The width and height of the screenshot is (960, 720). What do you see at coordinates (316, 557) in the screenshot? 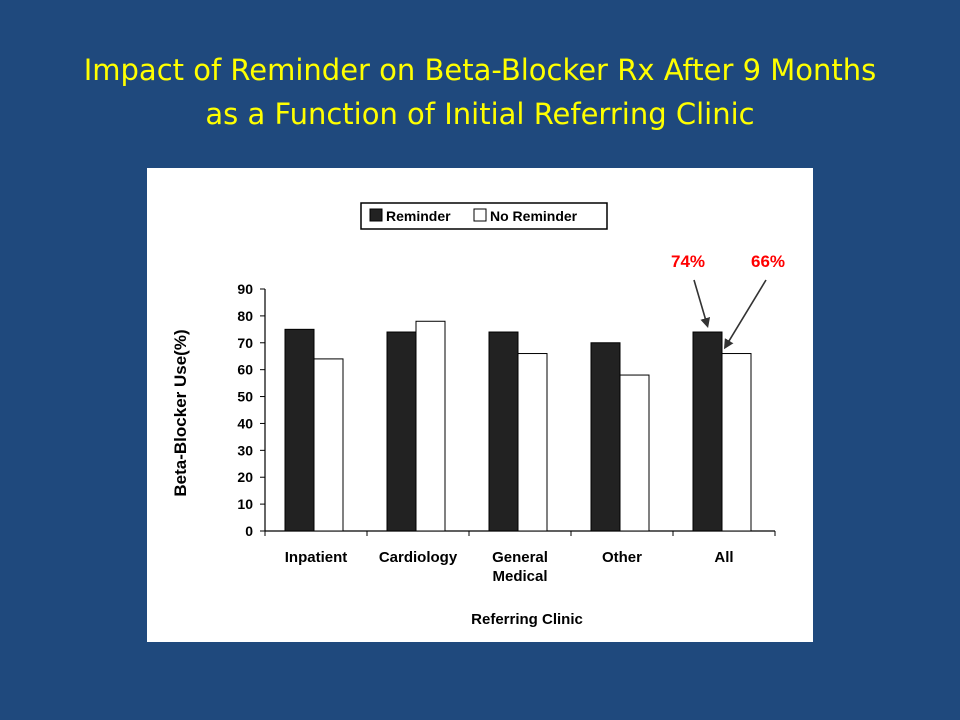
I see `x-tick-label: Inpatient` at bounding box center [316, 557].